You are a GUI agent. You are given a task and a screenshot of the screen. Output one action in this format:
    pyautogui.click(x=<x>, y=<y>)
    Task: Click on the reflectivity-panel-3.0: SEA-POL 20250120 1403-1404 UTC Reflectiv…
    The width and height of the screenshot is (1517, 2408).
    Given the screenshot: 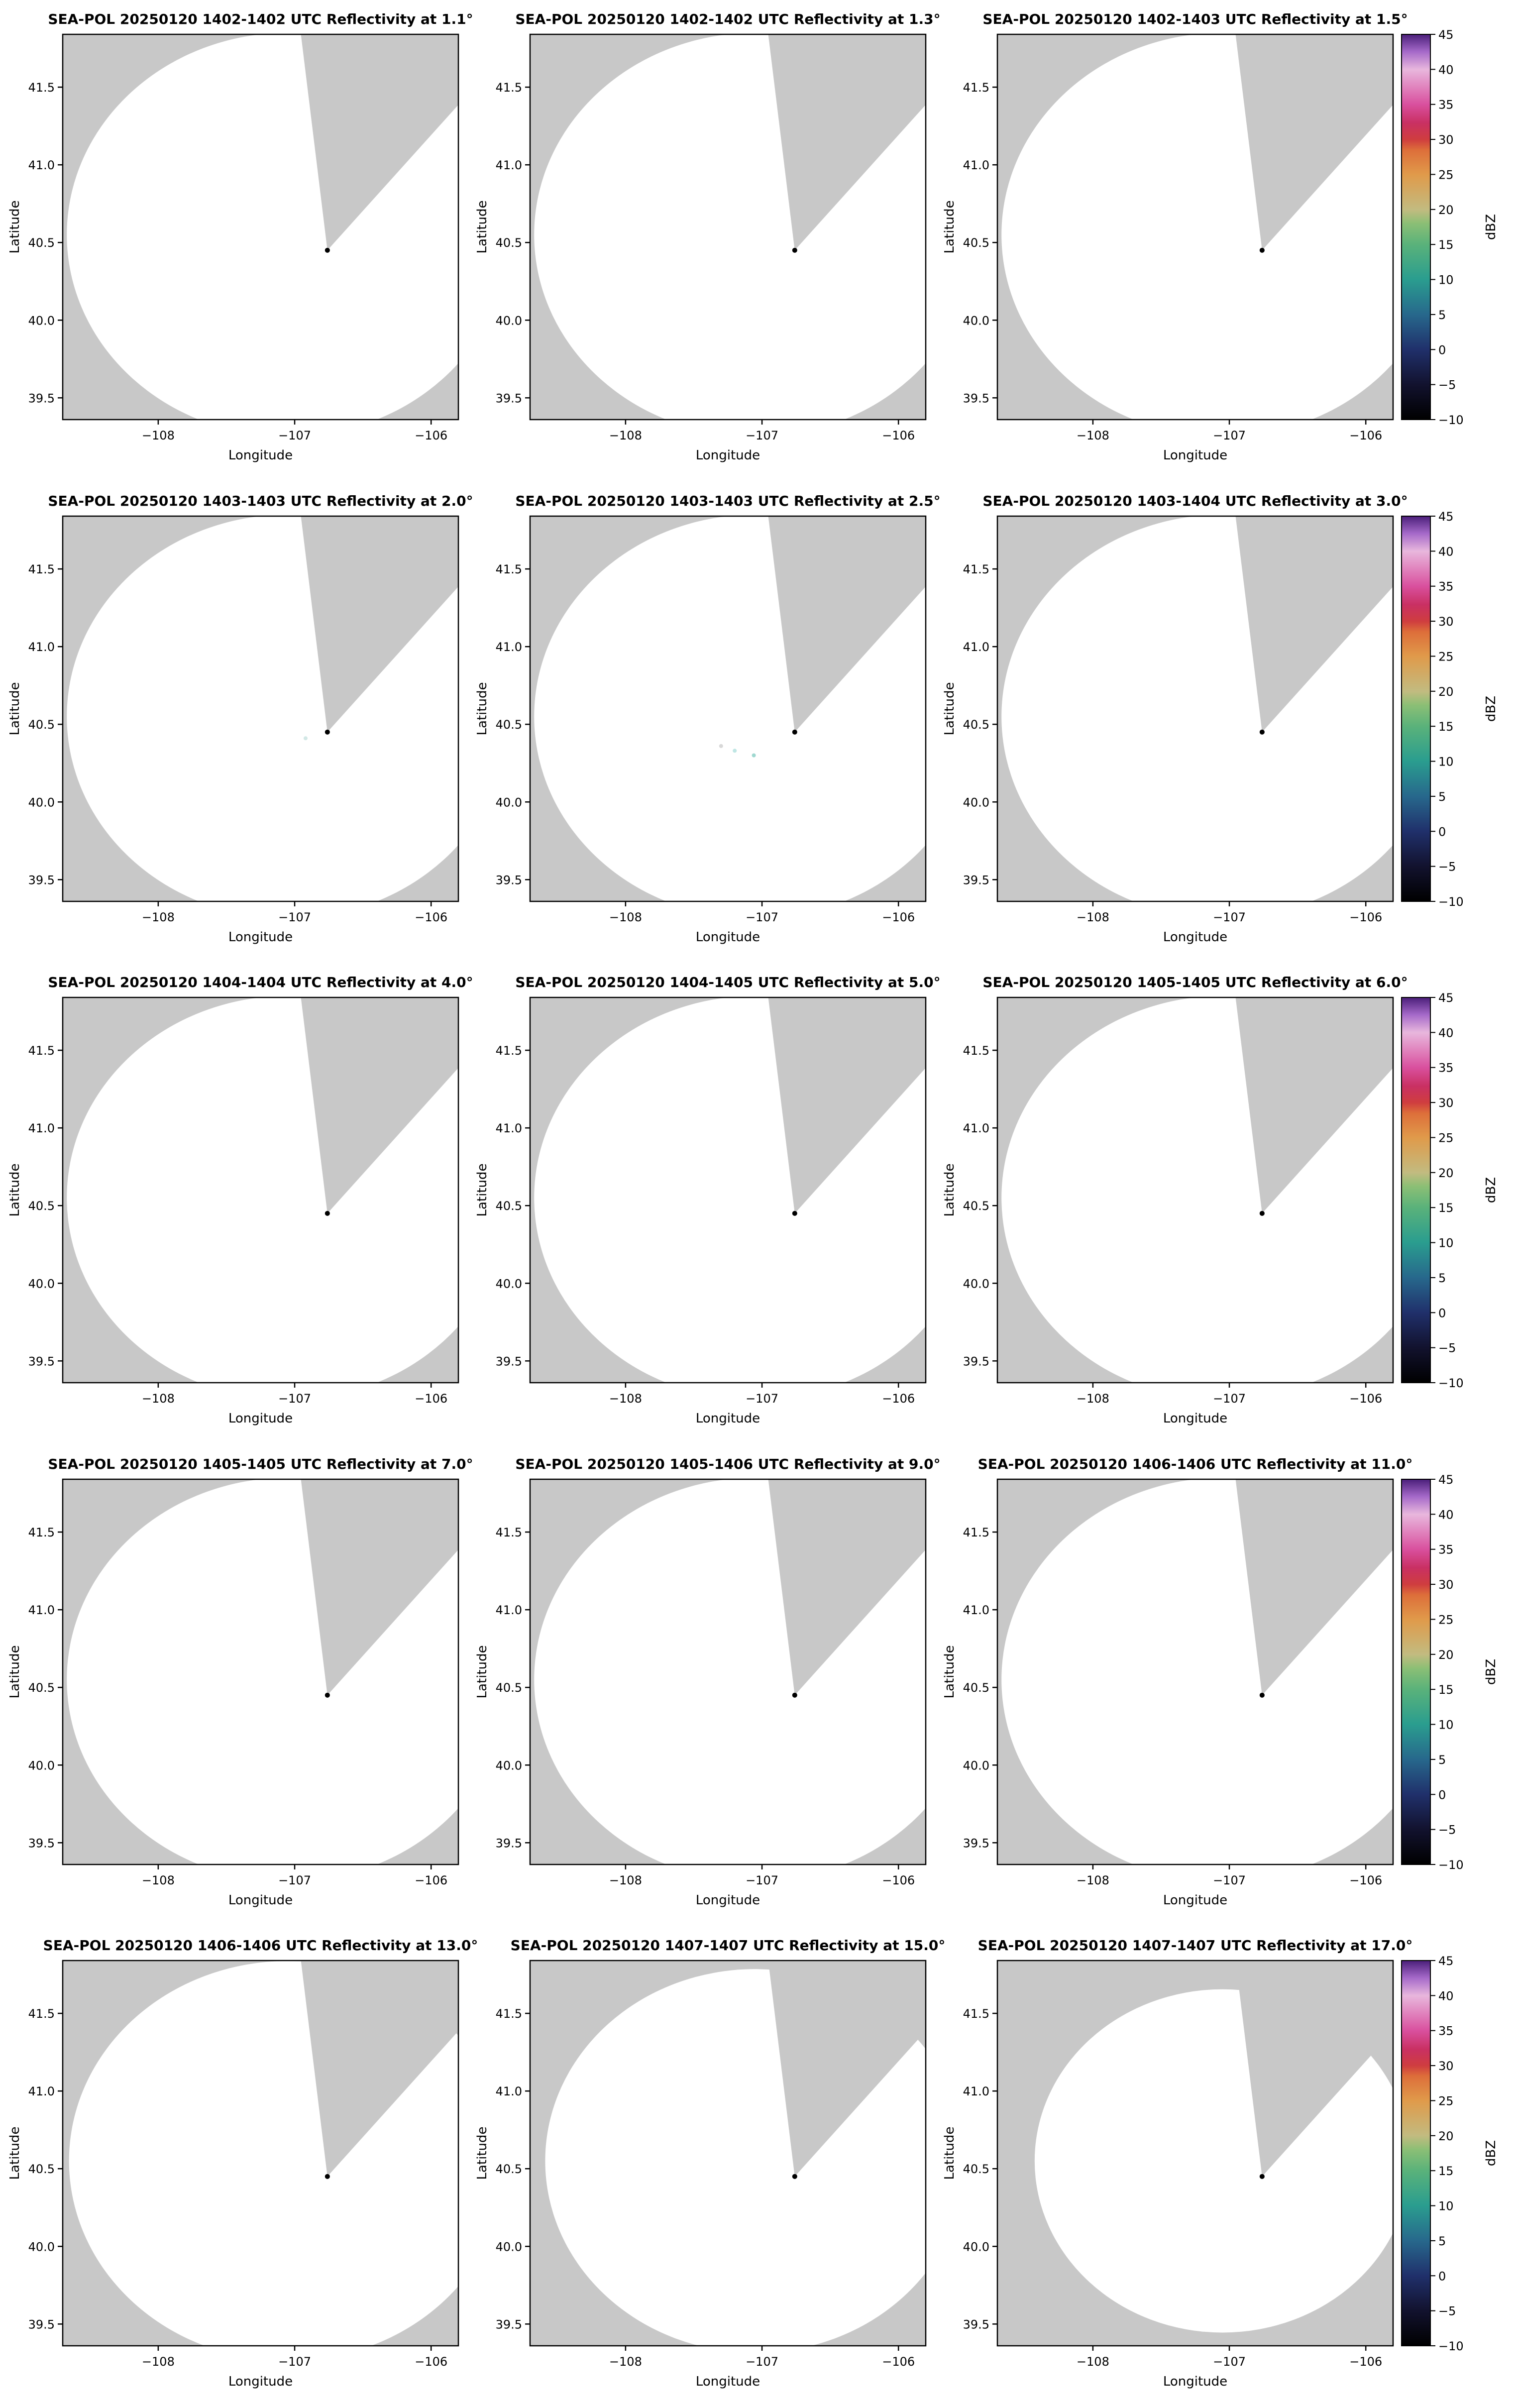 What is the action you would take?
    pyautogui.click(x=1175, y=719)
    